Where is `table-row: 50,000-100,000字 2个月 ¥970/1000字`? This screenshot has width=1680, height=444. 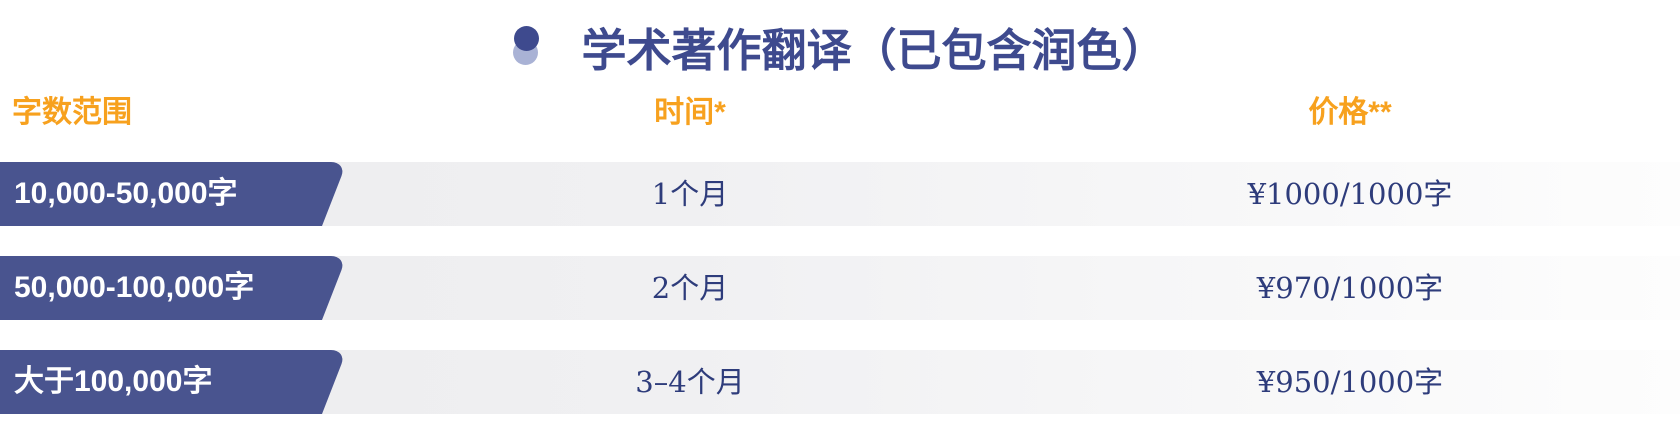 table-row: 50,000-100,000字 2个月 ¥970/1000字 is located at coordinates (840, 288).